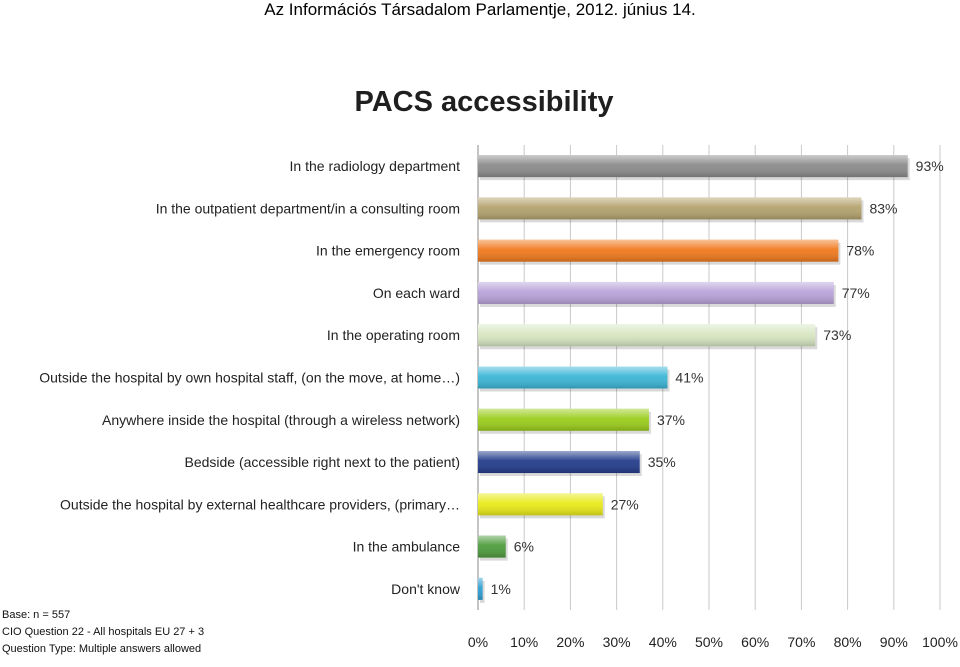 The height and width of the screenshot is (667, 960). Describe the element at coordinates (689, 378) in the screenshot. I see `data-label: 41%` at that location.